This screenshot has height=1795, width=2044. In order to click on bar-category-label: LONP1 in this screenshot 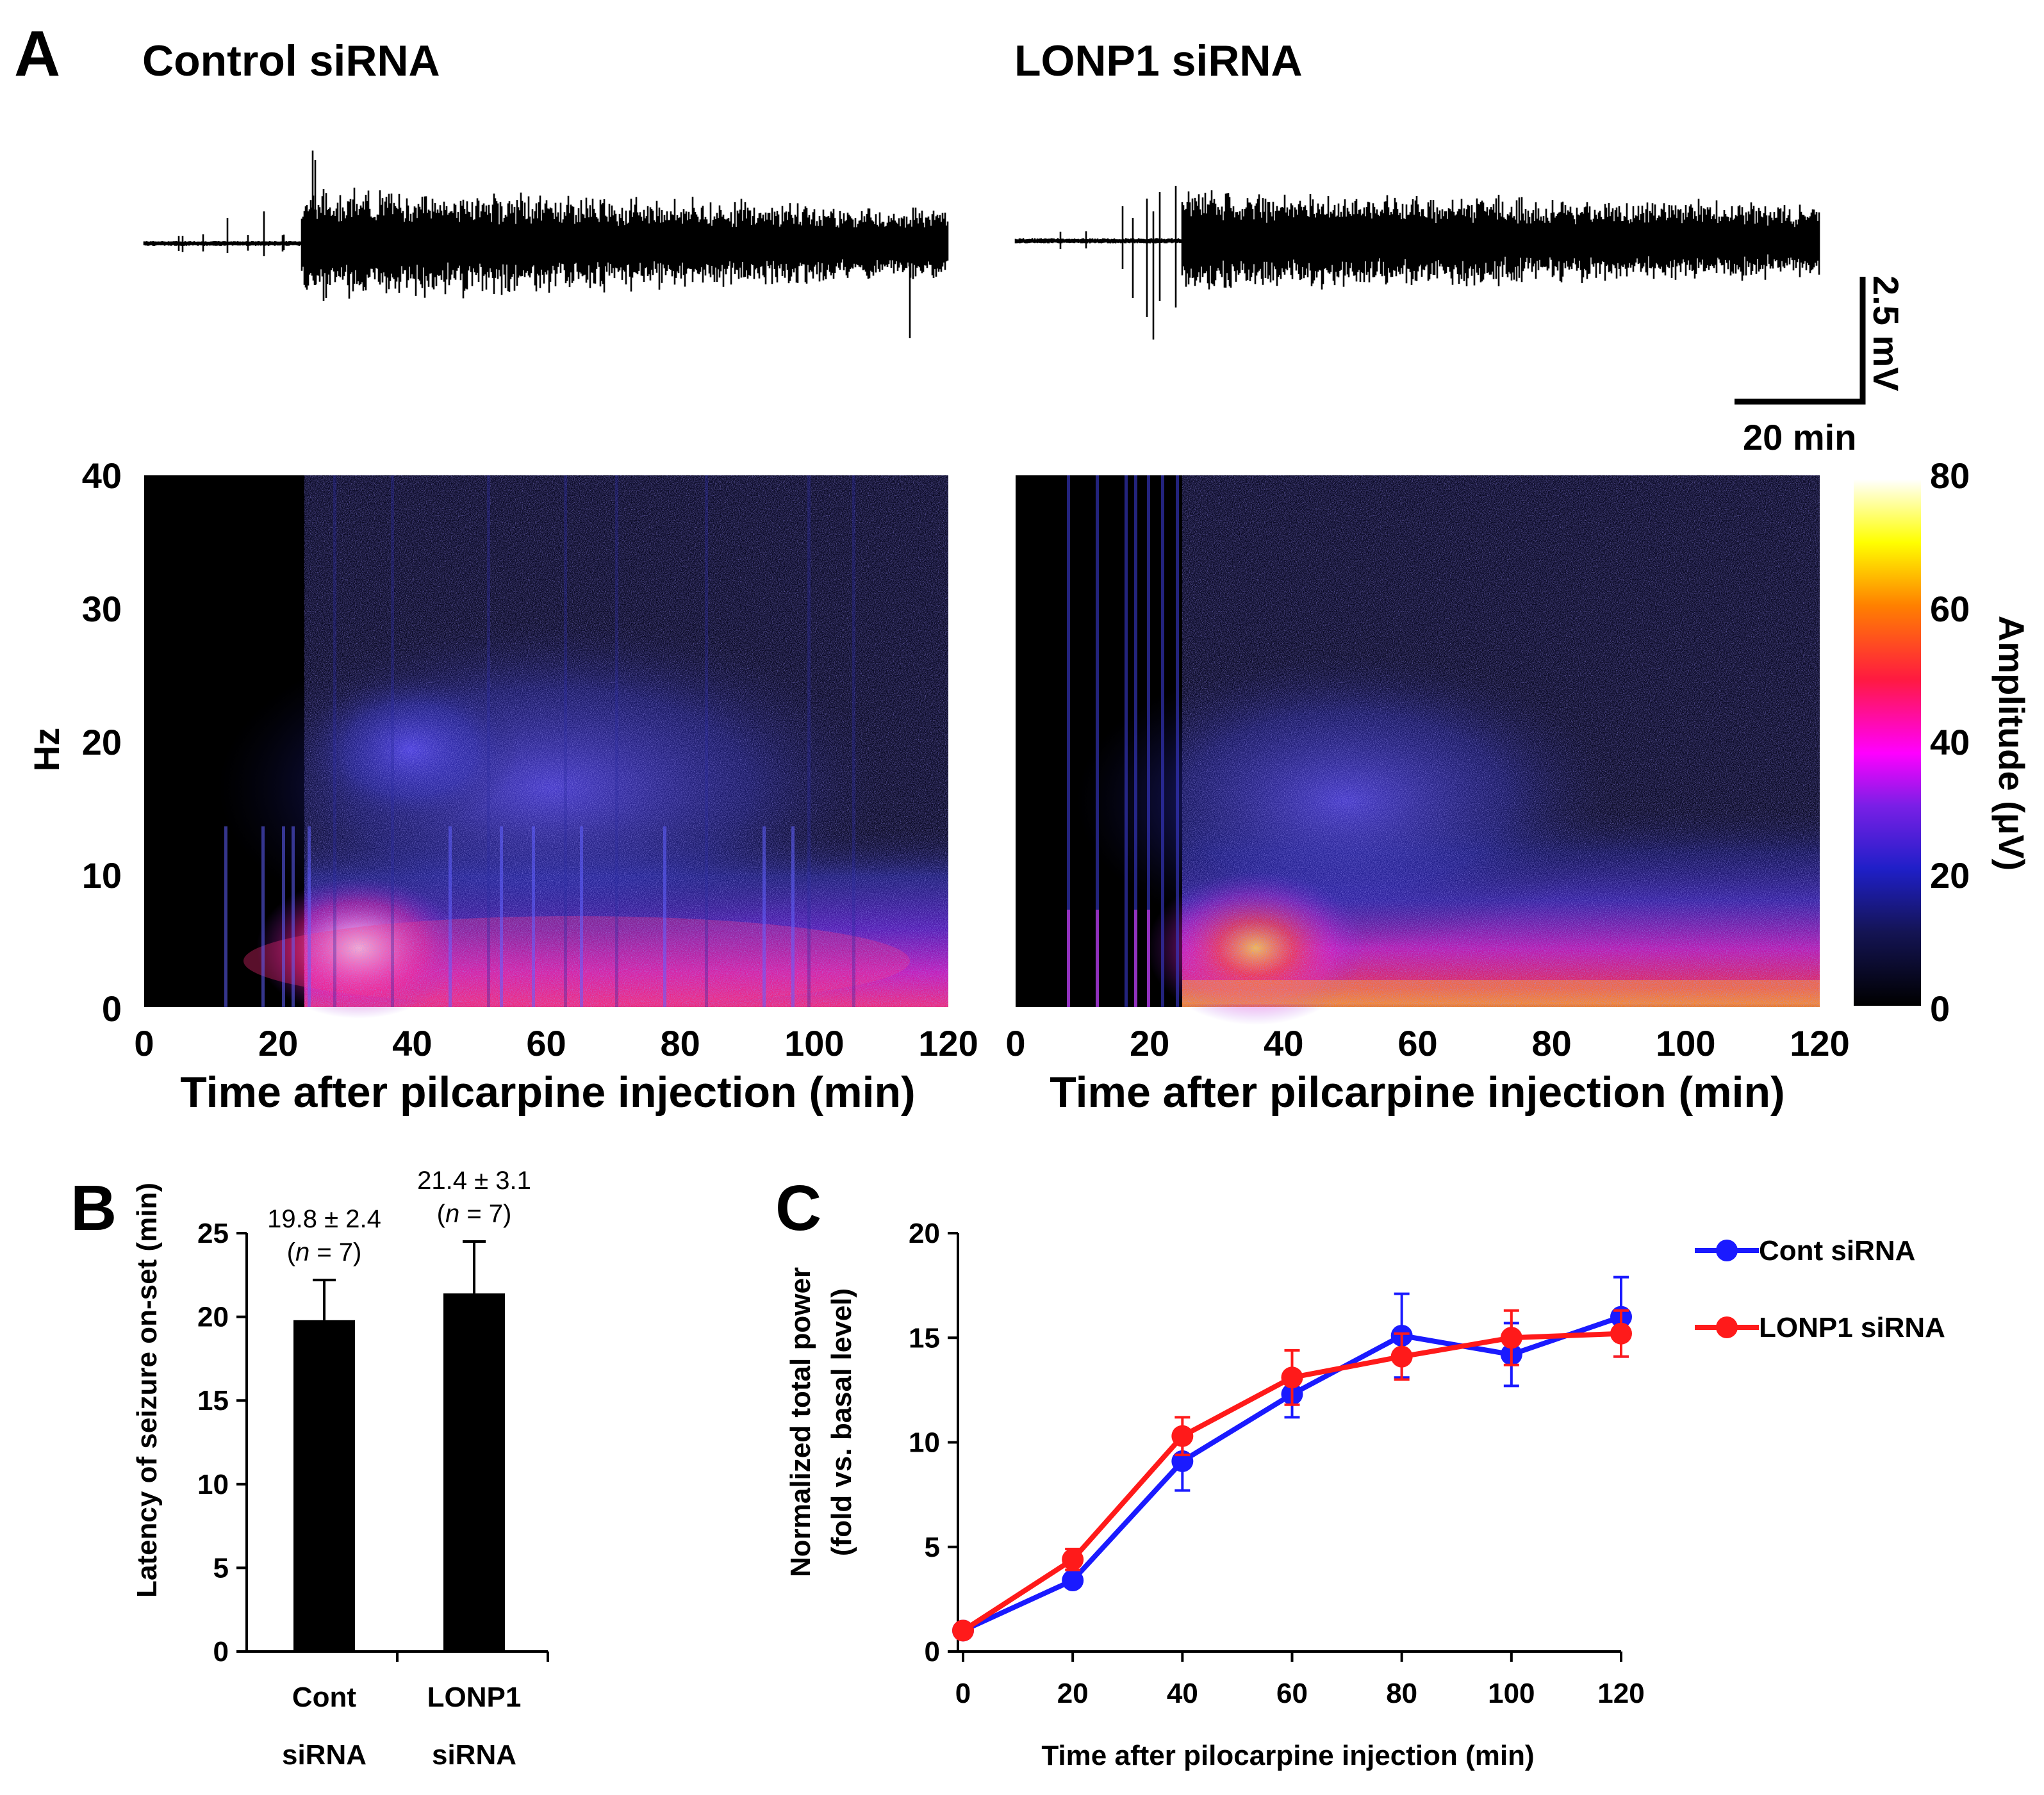, I will do `click(474, 1697)`.